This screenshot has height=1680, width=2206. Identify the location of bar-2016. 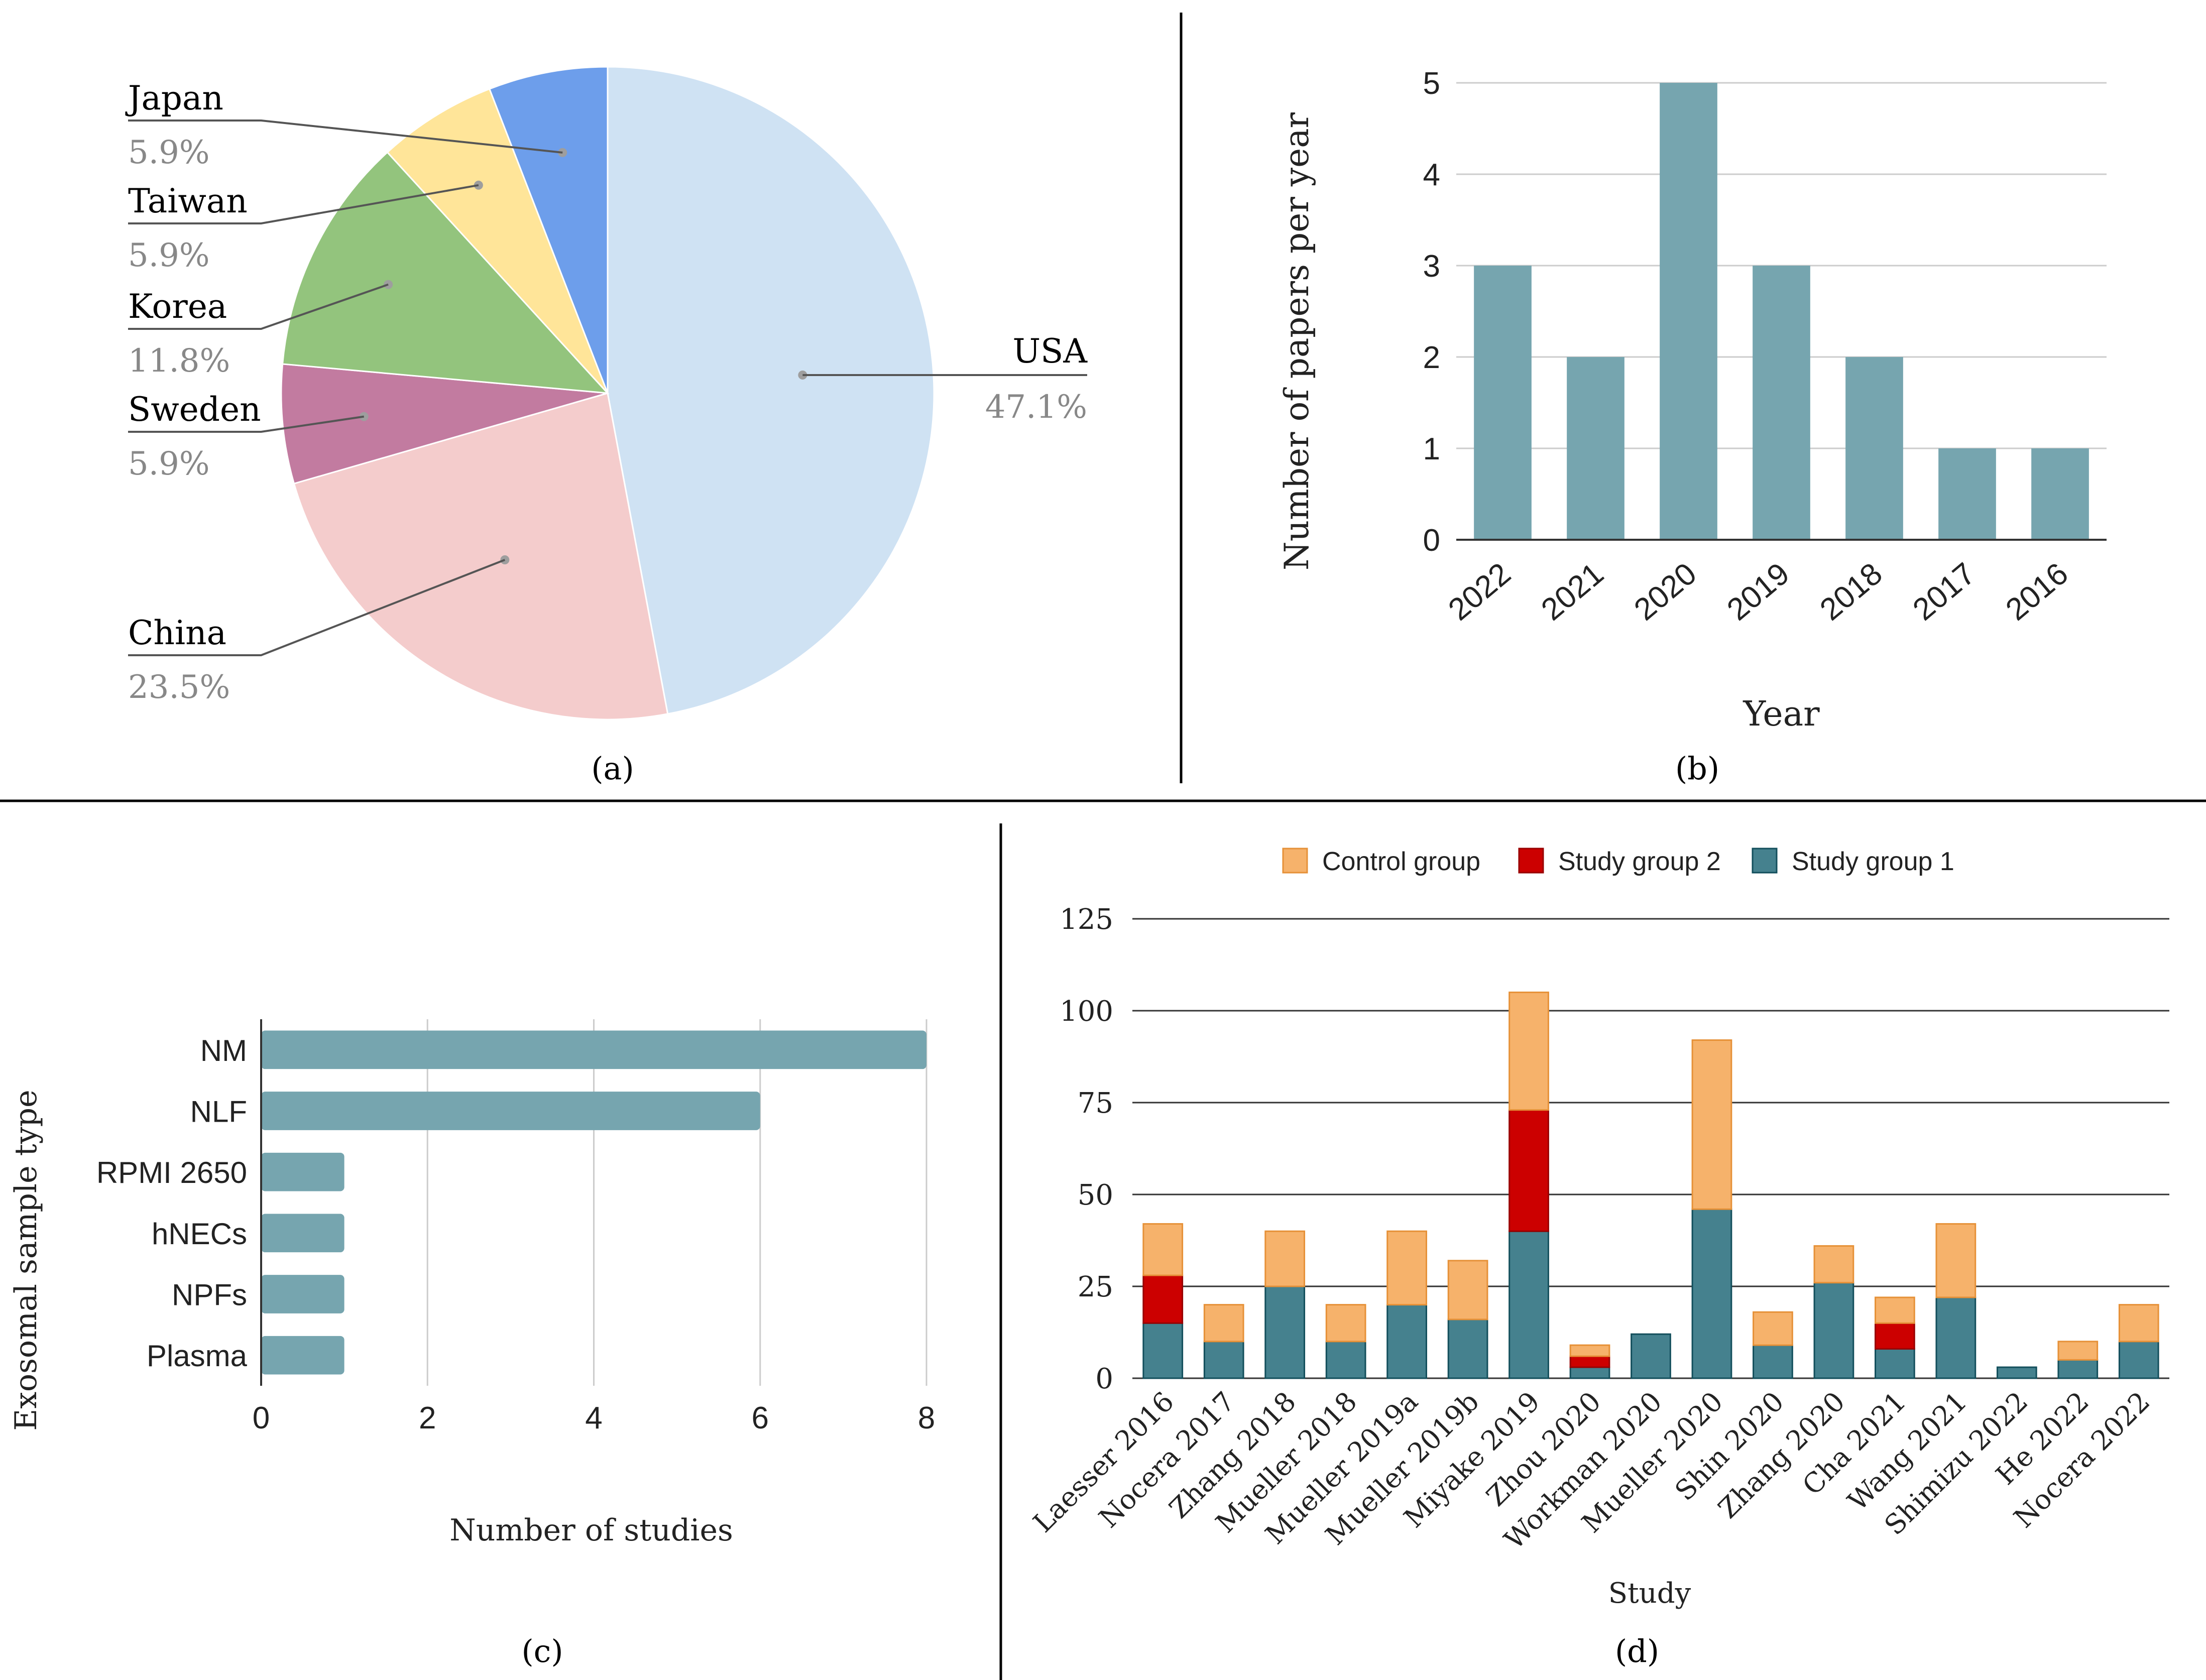
(2060, 494).